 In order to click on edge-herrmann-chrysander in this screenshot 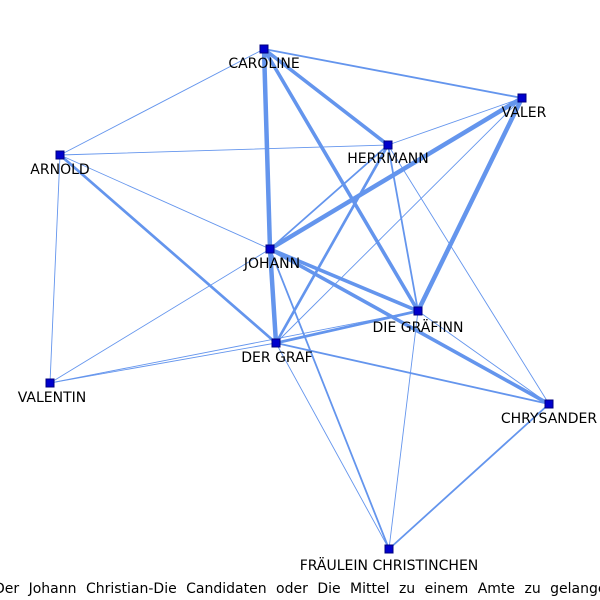, I will do `click(468, 274)`.